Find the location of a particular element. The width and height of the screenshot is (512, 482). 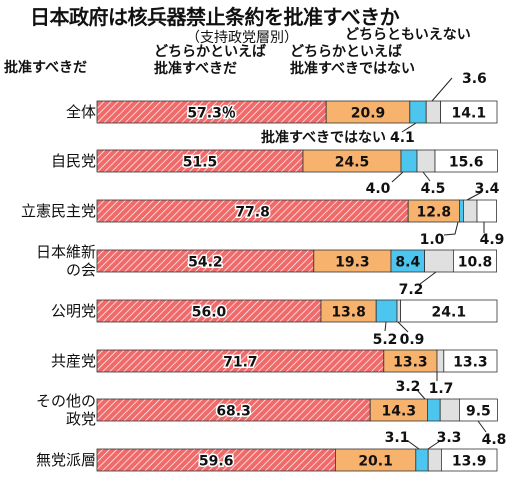

category-label-2: 自民党 is located at coordinates (48, 161).